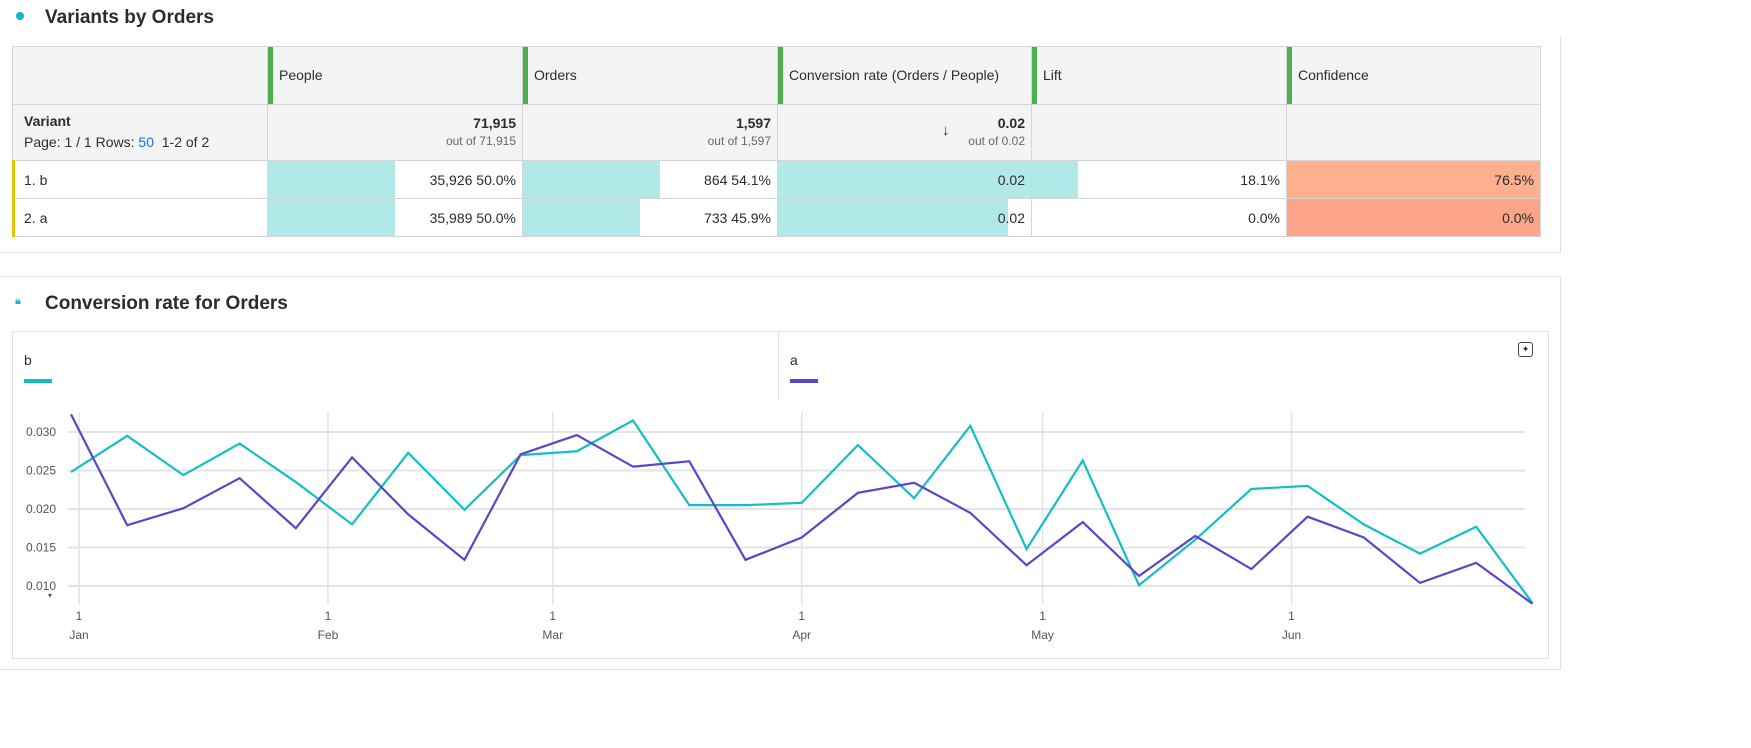 The height and width of the screenshot is (748, 1751). Describe the element at coordinates (1159, 217) in the screenshot. I see `lift-cell: 0.0%` at that location.